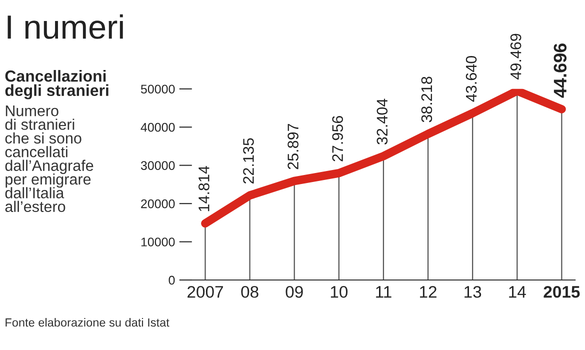 The image size is (585, 350). What do you see at coordinates (471, 79) in the screenshot?
I see `data-label: 43.640` at bounding box center [471, 79].